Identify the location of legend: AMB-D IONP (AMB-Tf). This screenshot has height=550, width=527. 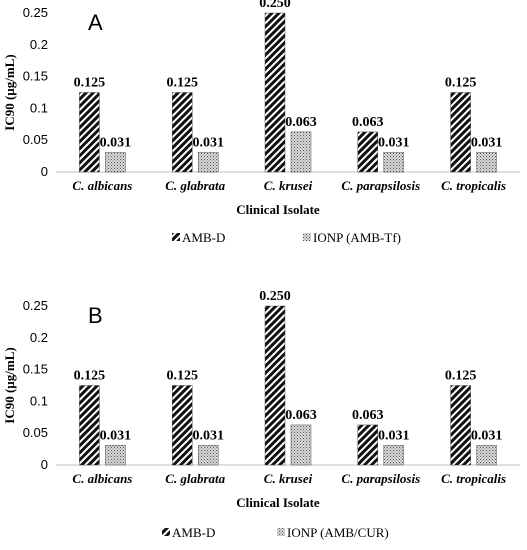
(286, 237).